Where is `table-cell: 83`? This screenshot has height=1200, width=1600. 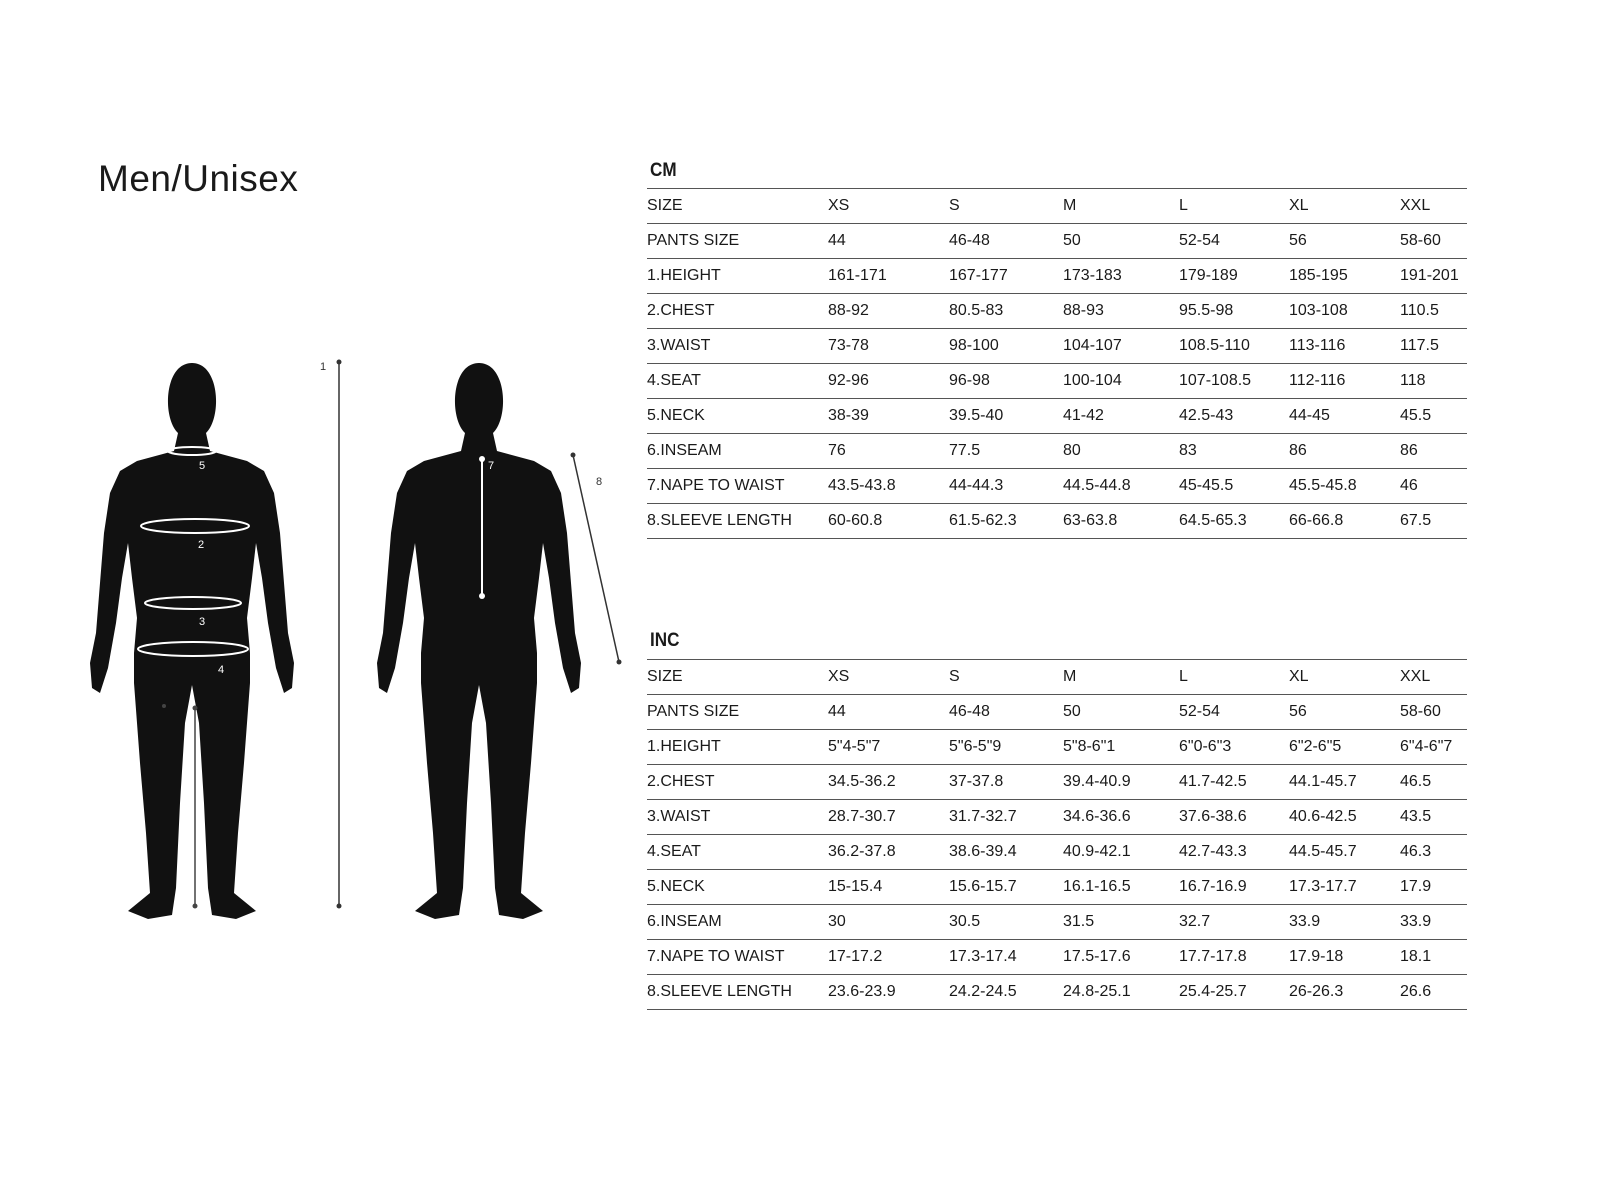 table-cell: 83 is located at coordinates (1234, 451).